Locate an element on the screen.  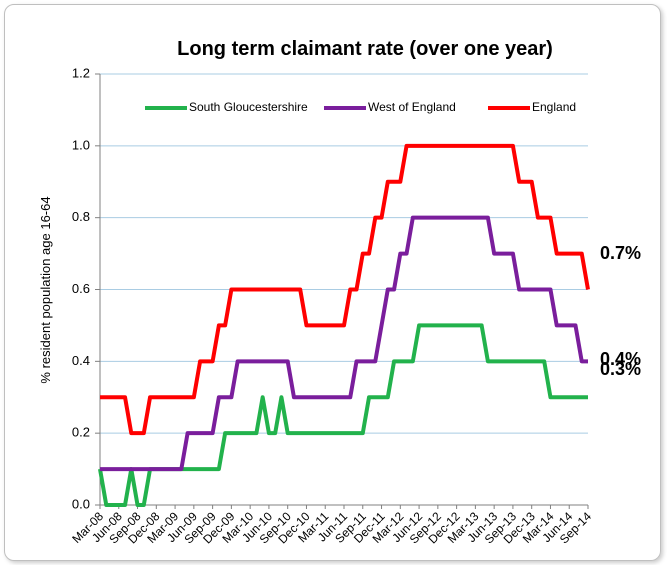
legend-label: England is located at coordinates (554, 107).